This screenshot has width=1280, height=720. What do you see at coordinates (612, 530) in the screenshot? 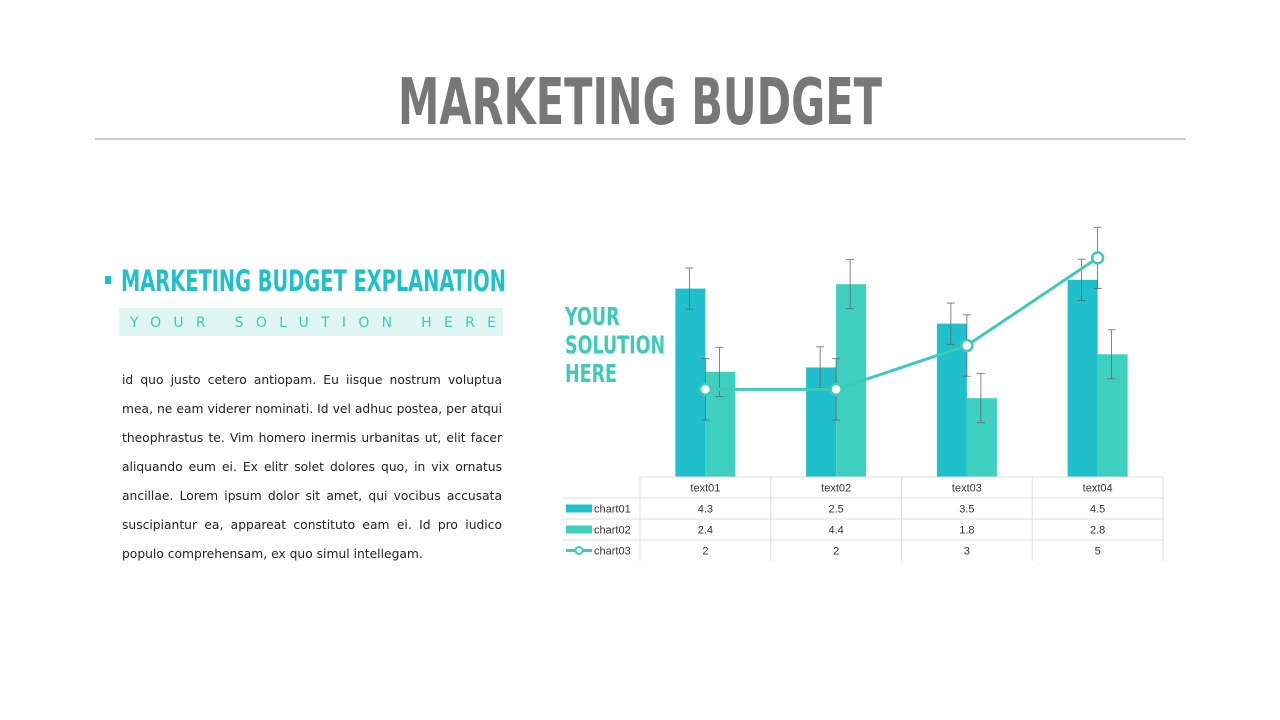
I see `legend-label: chart02` at bounding box center [612, 530].